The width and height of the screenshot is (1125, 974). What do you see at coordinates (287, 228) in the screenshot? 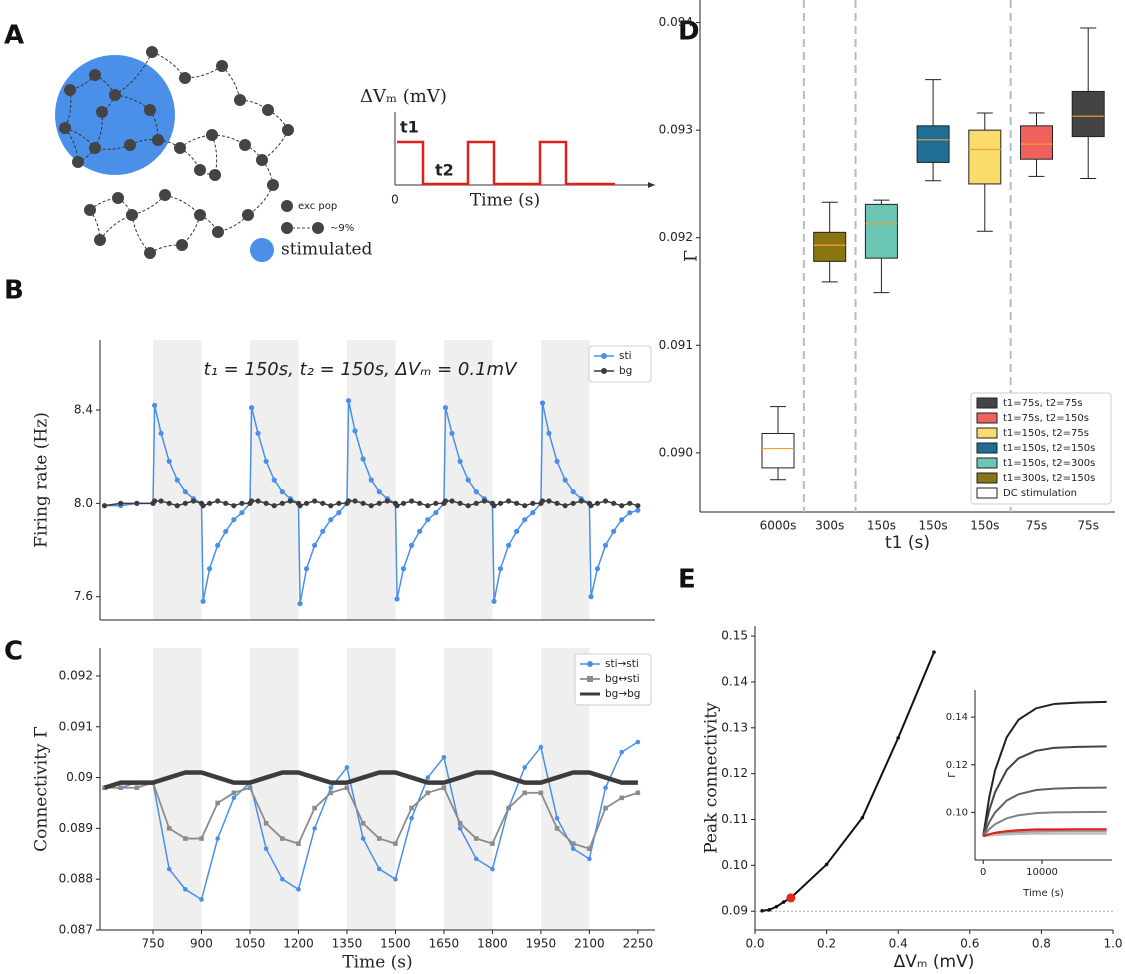
I see `legend-node` at bounding box center [287, 228].